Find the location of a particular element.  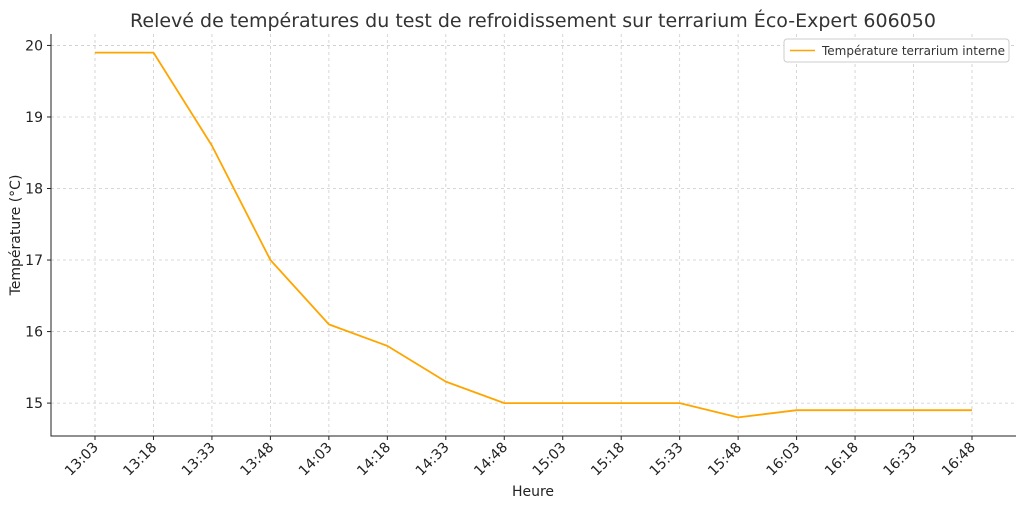

y-tick-label: 19 is located at coordinates (34, 118).